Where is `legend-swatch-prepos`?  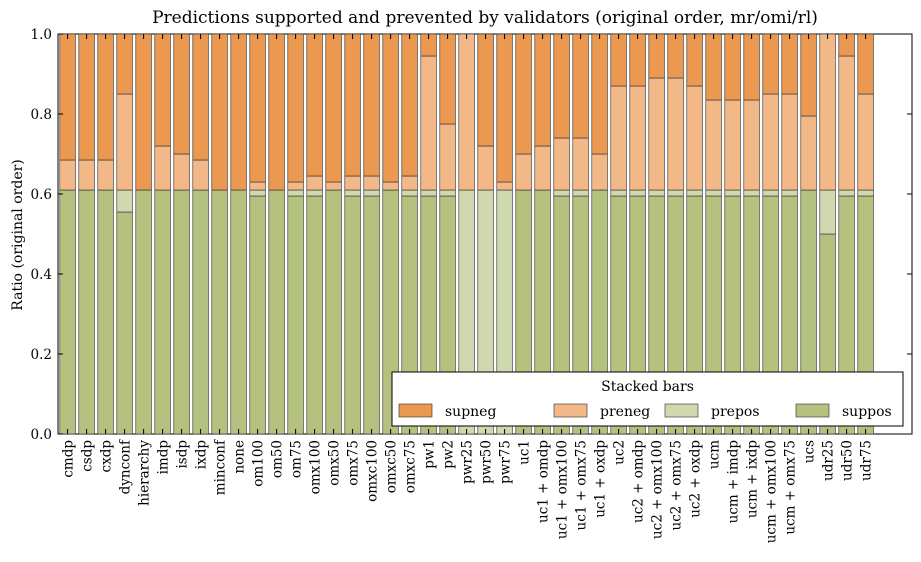 legend-swatch-prepos is located at coordinates (681, 410).